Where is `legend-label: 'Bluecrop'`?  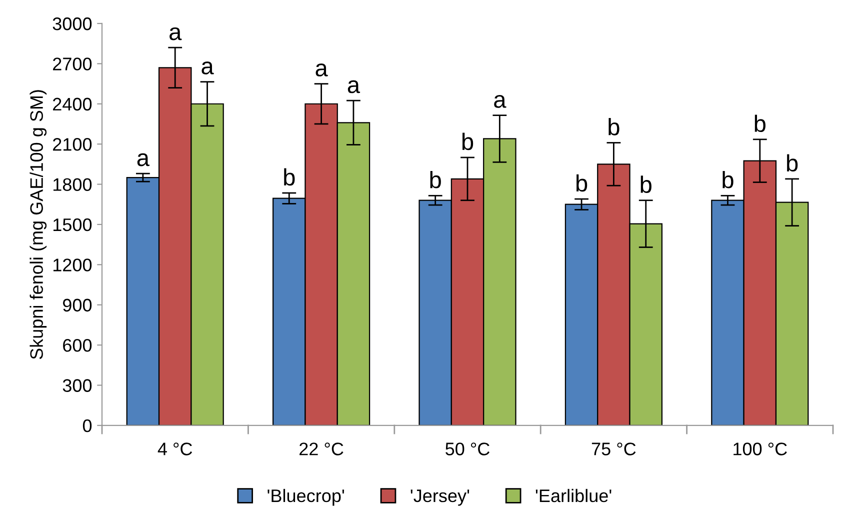
legend-label: 'Bluecrop' is located at coordinates (306, 497).